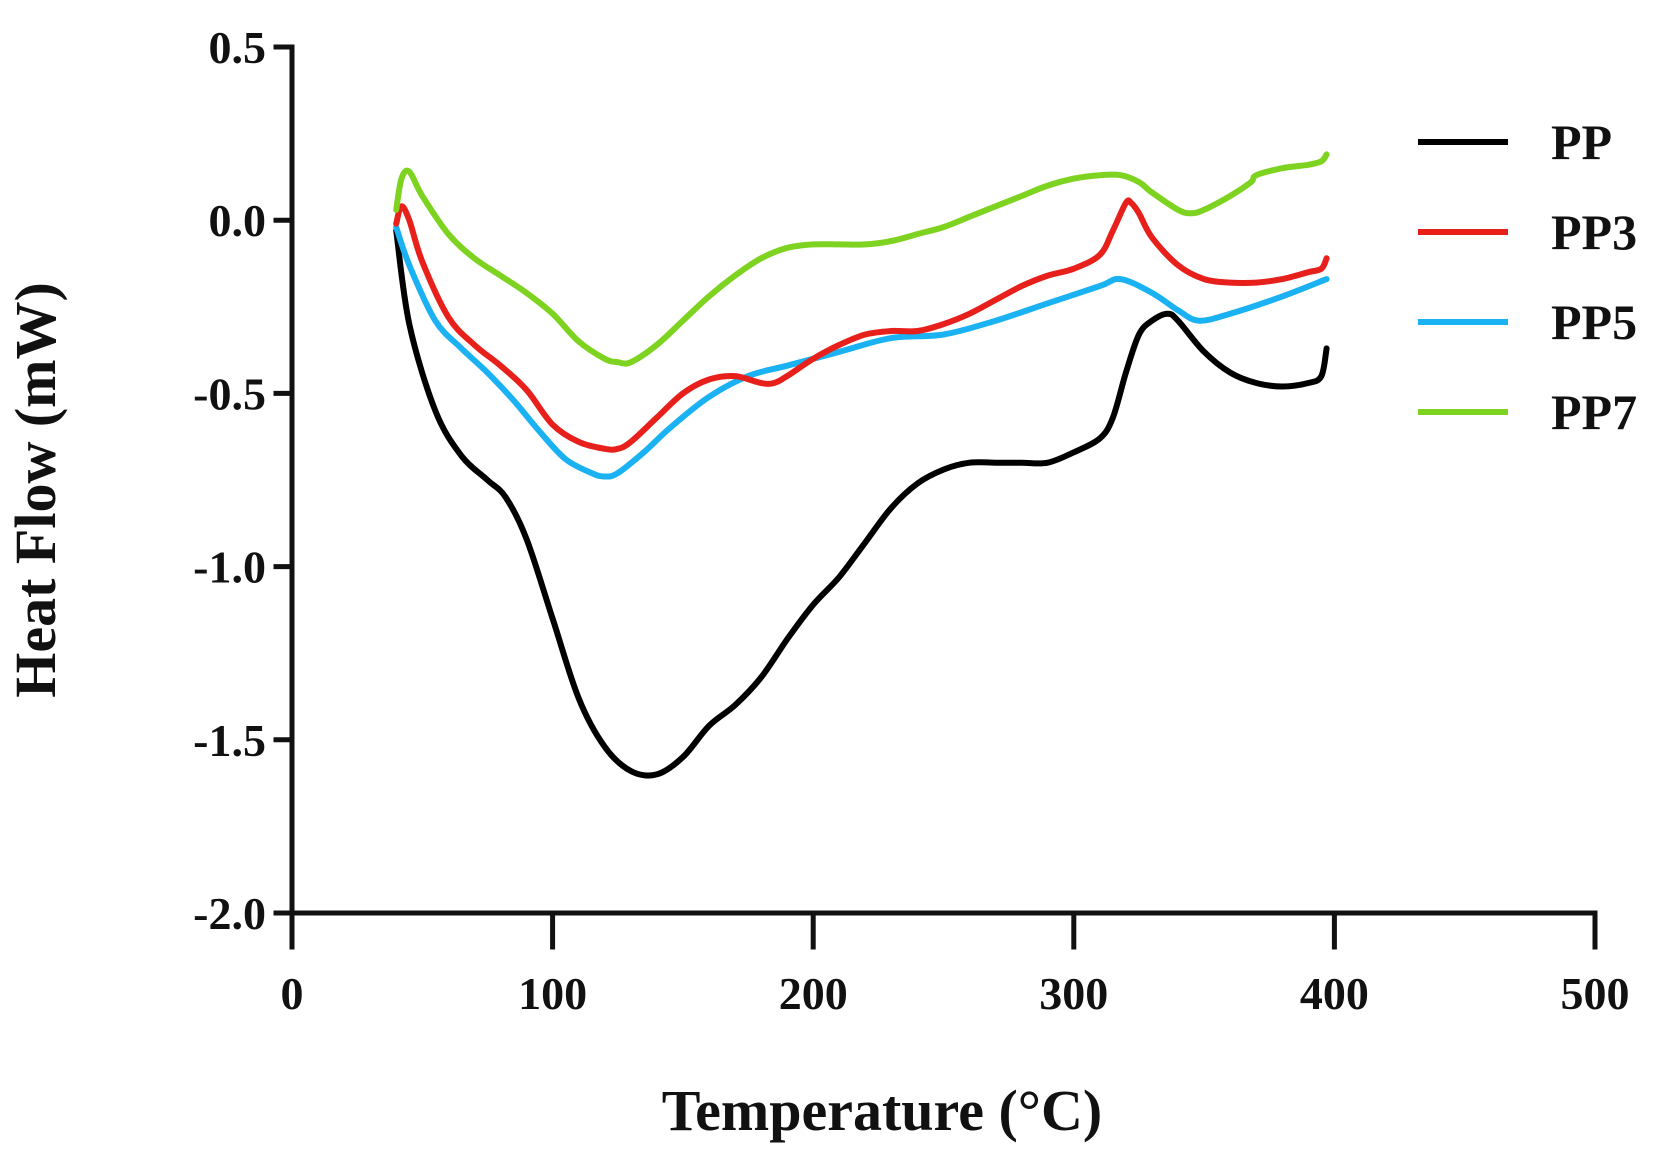 The width and height of the screenshot is (1674, 1168). What do you see at coordinates (882, 1110) in the screenshot?
I see `x-axis-title: Temperature (°C)` at bounding box center [882, 1110].